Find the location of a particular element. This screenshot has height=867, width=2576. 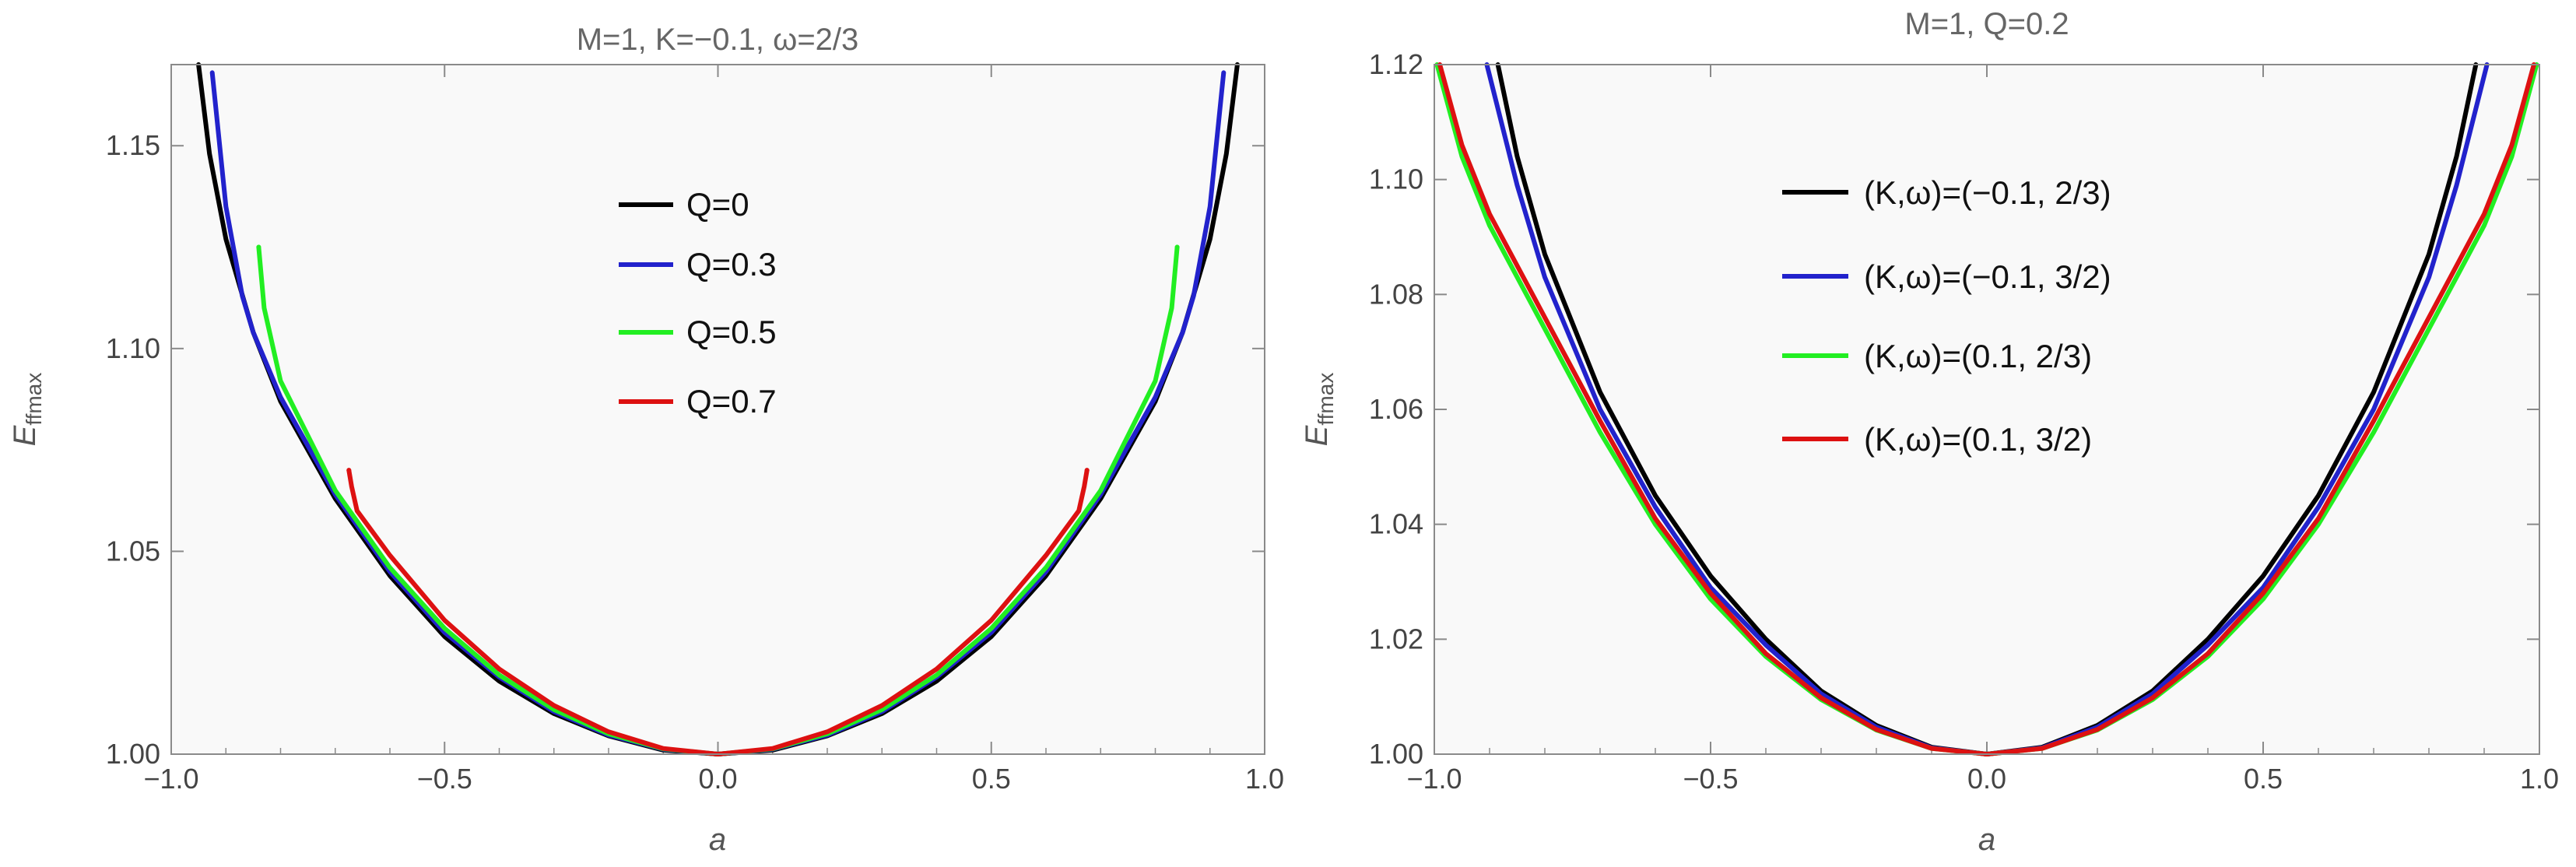

right-legend-label-4: (K,ω)=(0.1, 3/2) is located at coordinates (1978, 439).